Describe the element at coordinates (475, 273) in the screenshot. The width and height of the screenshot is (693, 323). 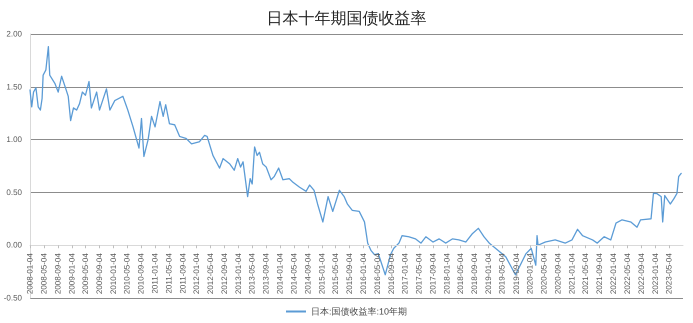
I see `x-tick-label: 2018-09-04` at that location.